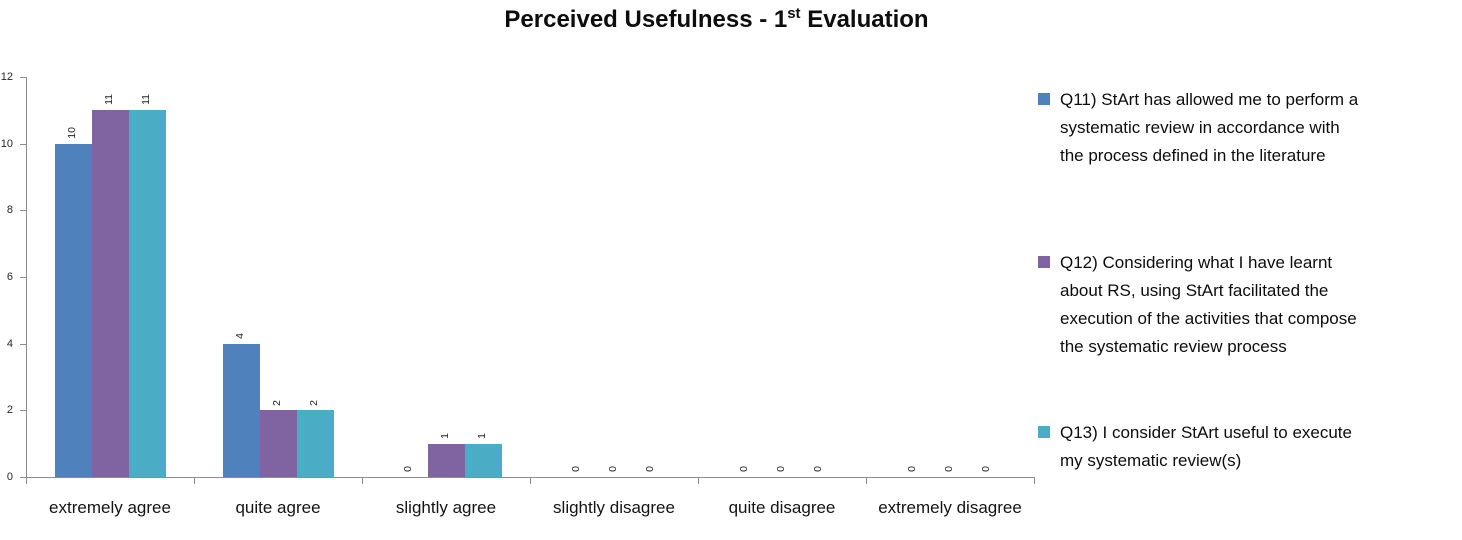  I want to click on y-axis-label: 12, so click(6, 77).